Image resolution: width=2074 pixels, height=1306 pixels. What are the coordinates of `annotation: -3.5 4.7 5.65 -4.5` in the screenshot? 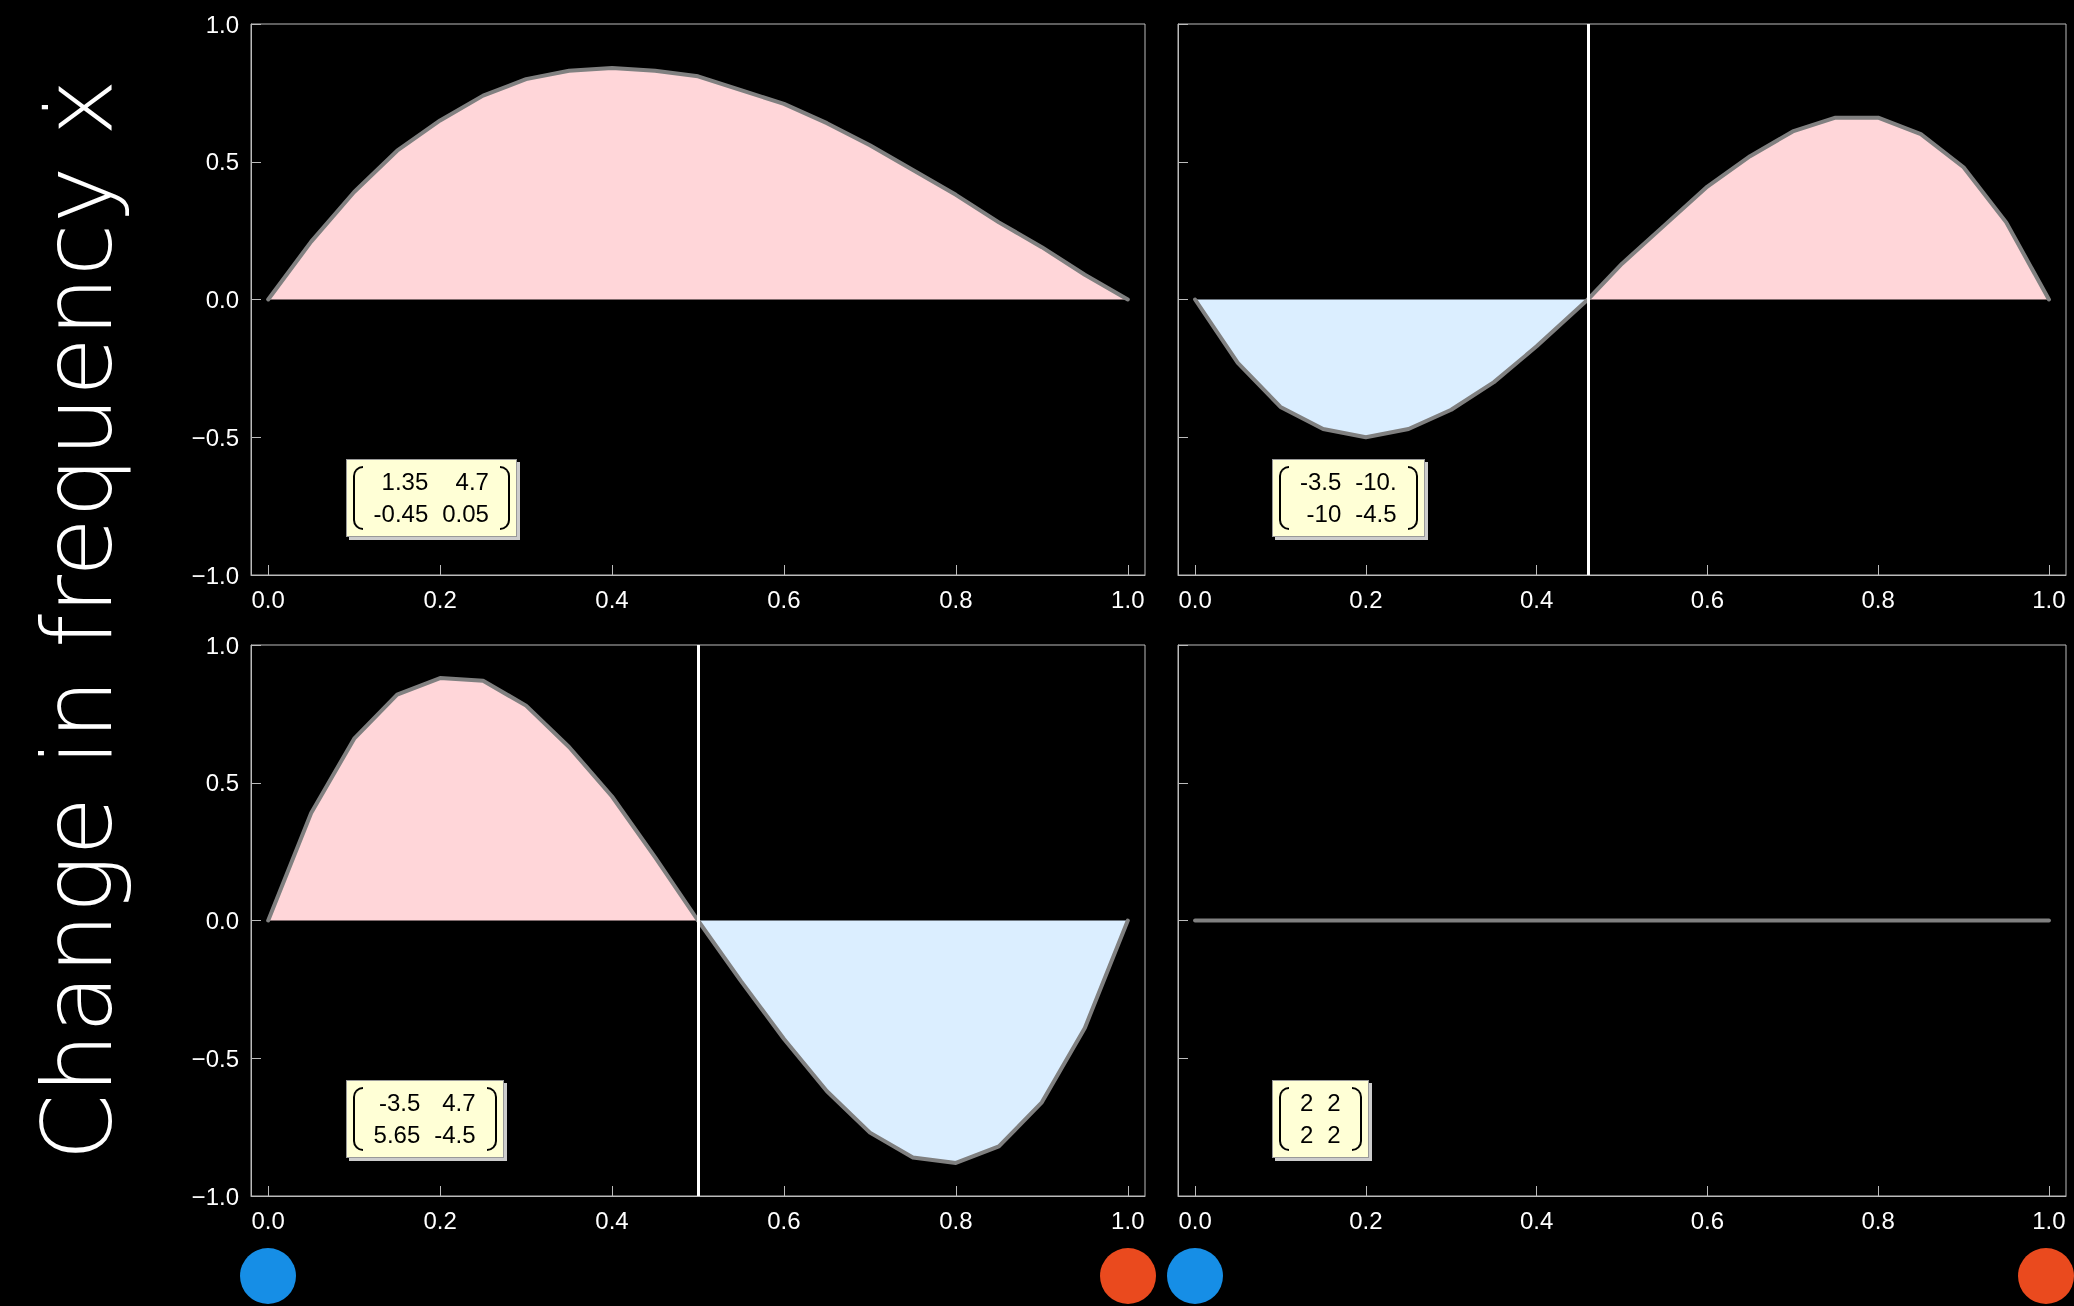 It's located at (424, 1119).